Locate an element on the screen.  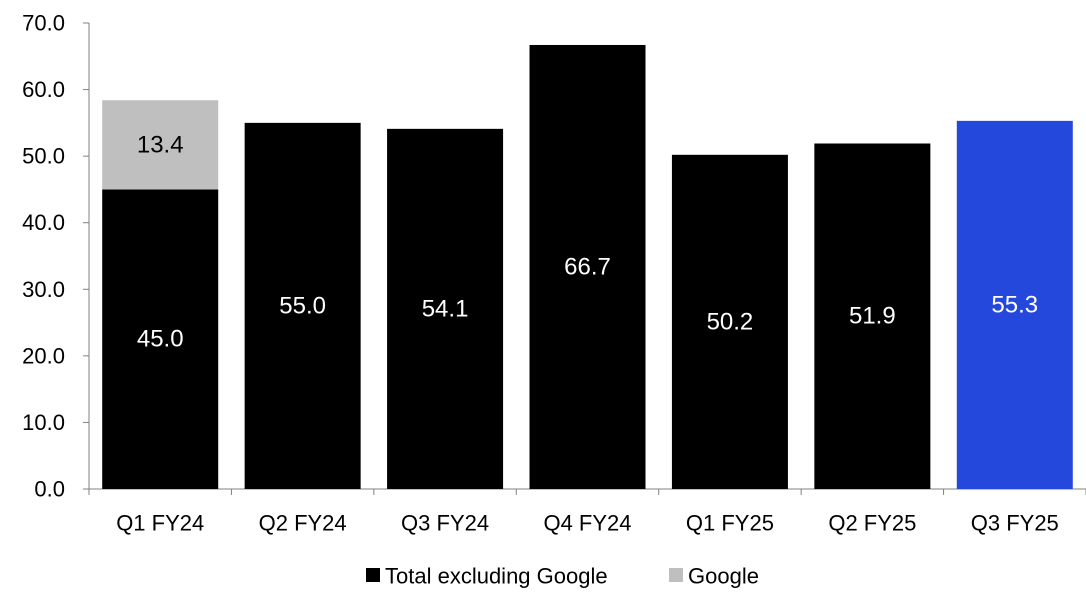
legend-label: Total excluding Google is located at coordinates (496, 576).